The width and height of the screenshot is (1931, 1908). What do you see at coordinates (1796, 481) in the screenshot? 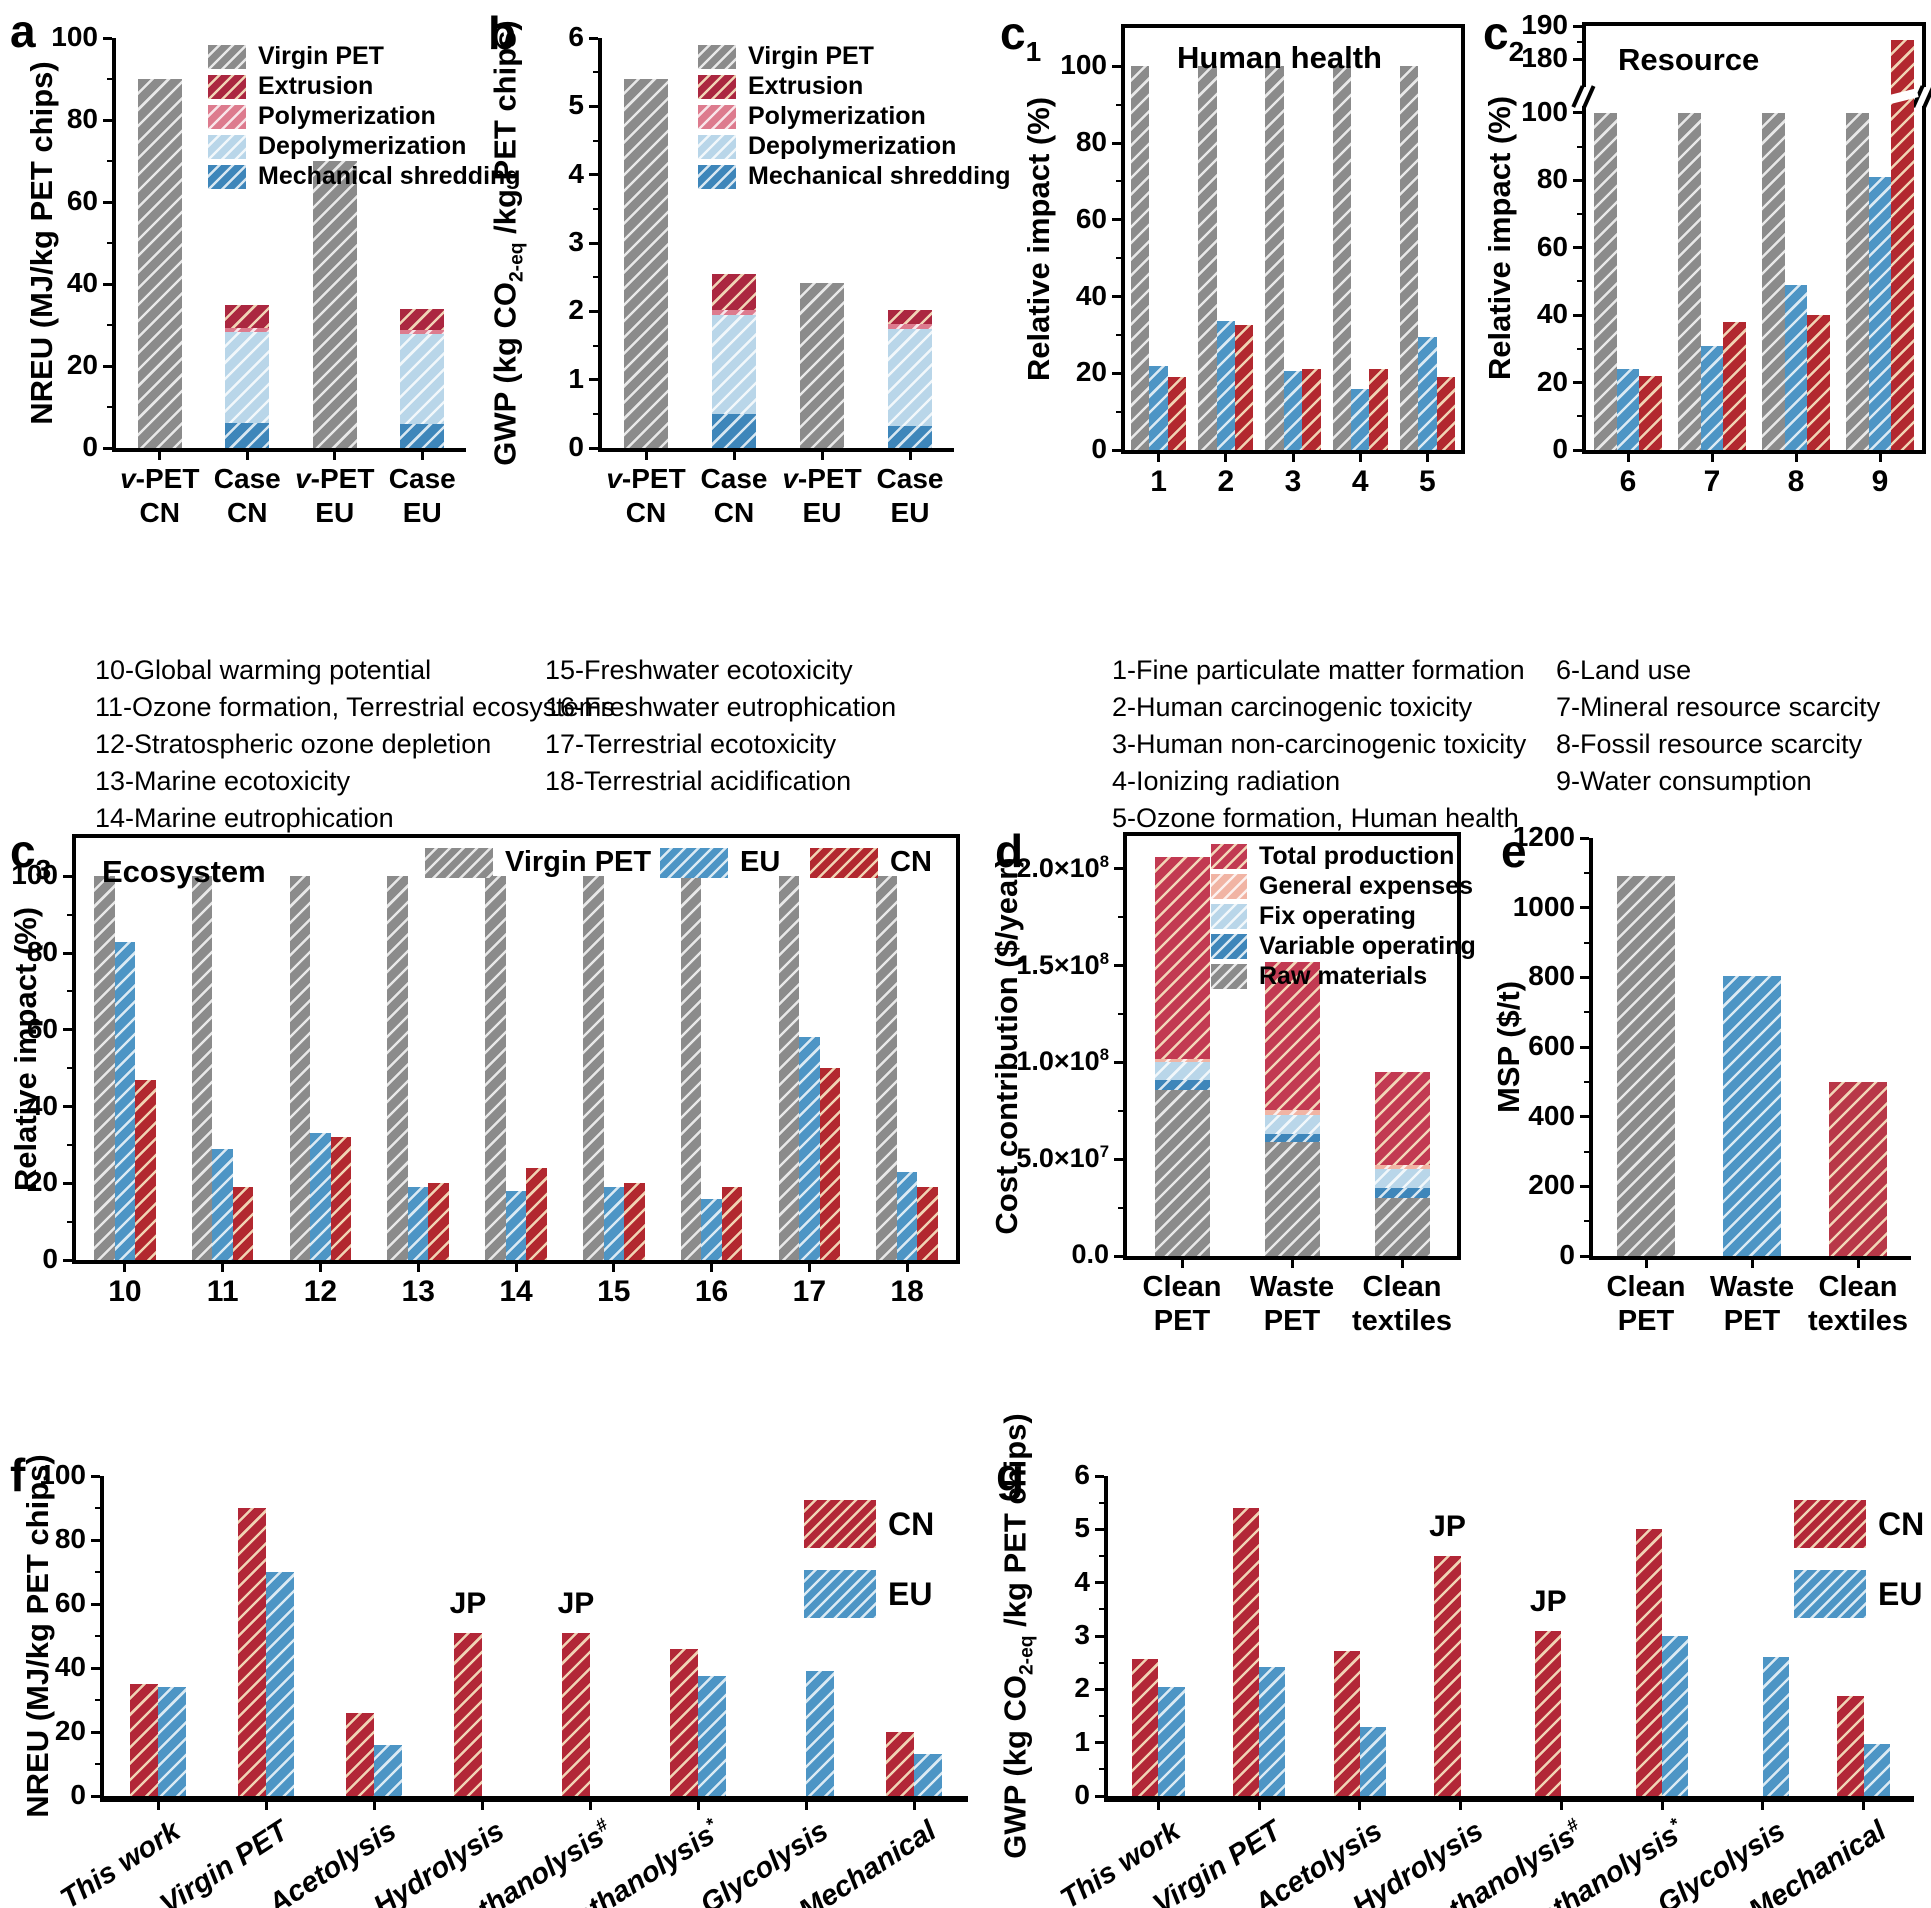
I see `x-tick-label: 8` at bounding box center [1796, 481].